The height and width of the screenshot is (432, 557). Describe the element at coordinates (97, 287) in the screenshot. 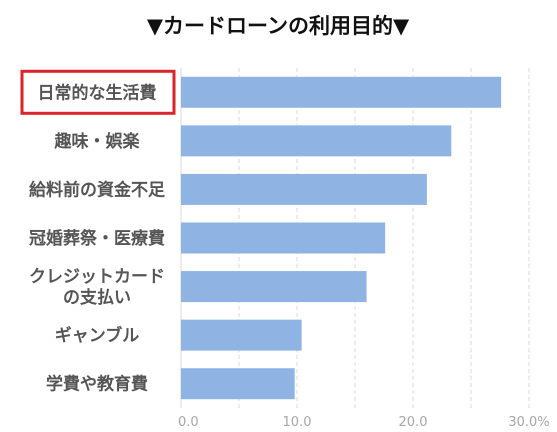

I see `category-label: クレジットカードの支払い` at that location.